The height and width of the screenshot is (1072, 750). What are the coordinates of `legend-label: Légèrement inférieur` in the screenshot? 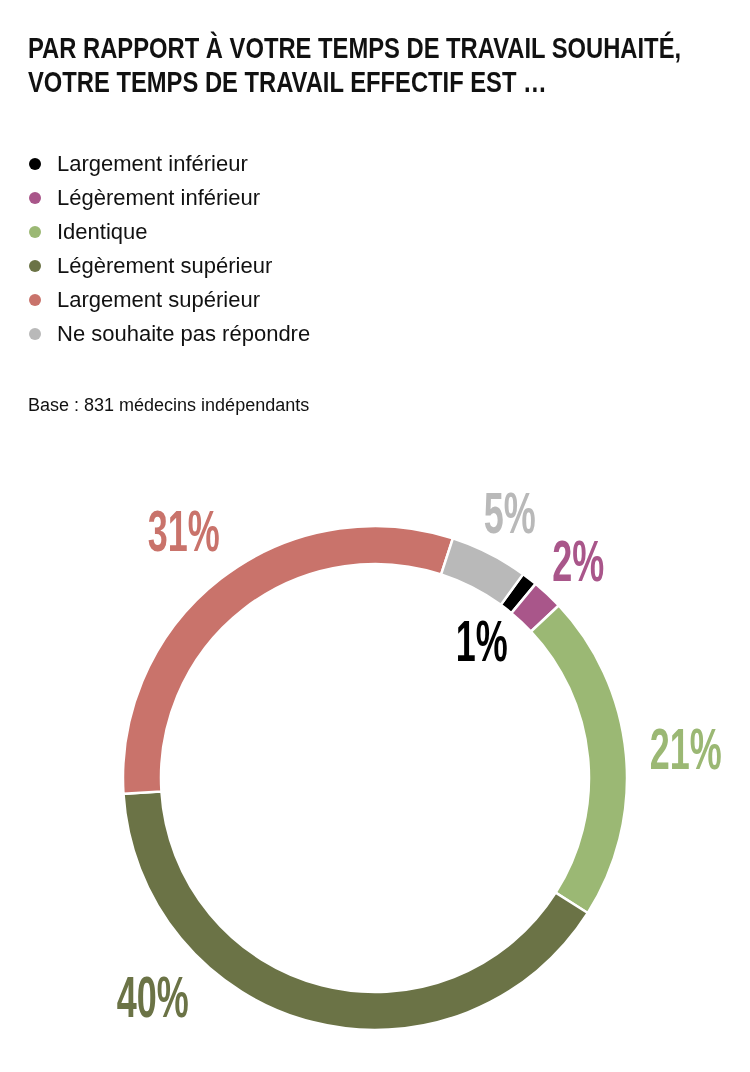 It's located at (159, 197).